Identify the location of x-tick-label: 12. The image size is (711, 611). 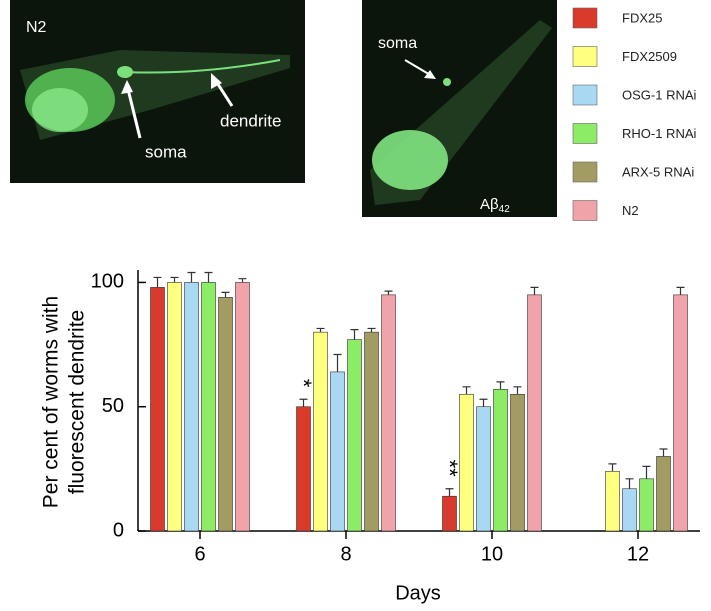
(638, 554).